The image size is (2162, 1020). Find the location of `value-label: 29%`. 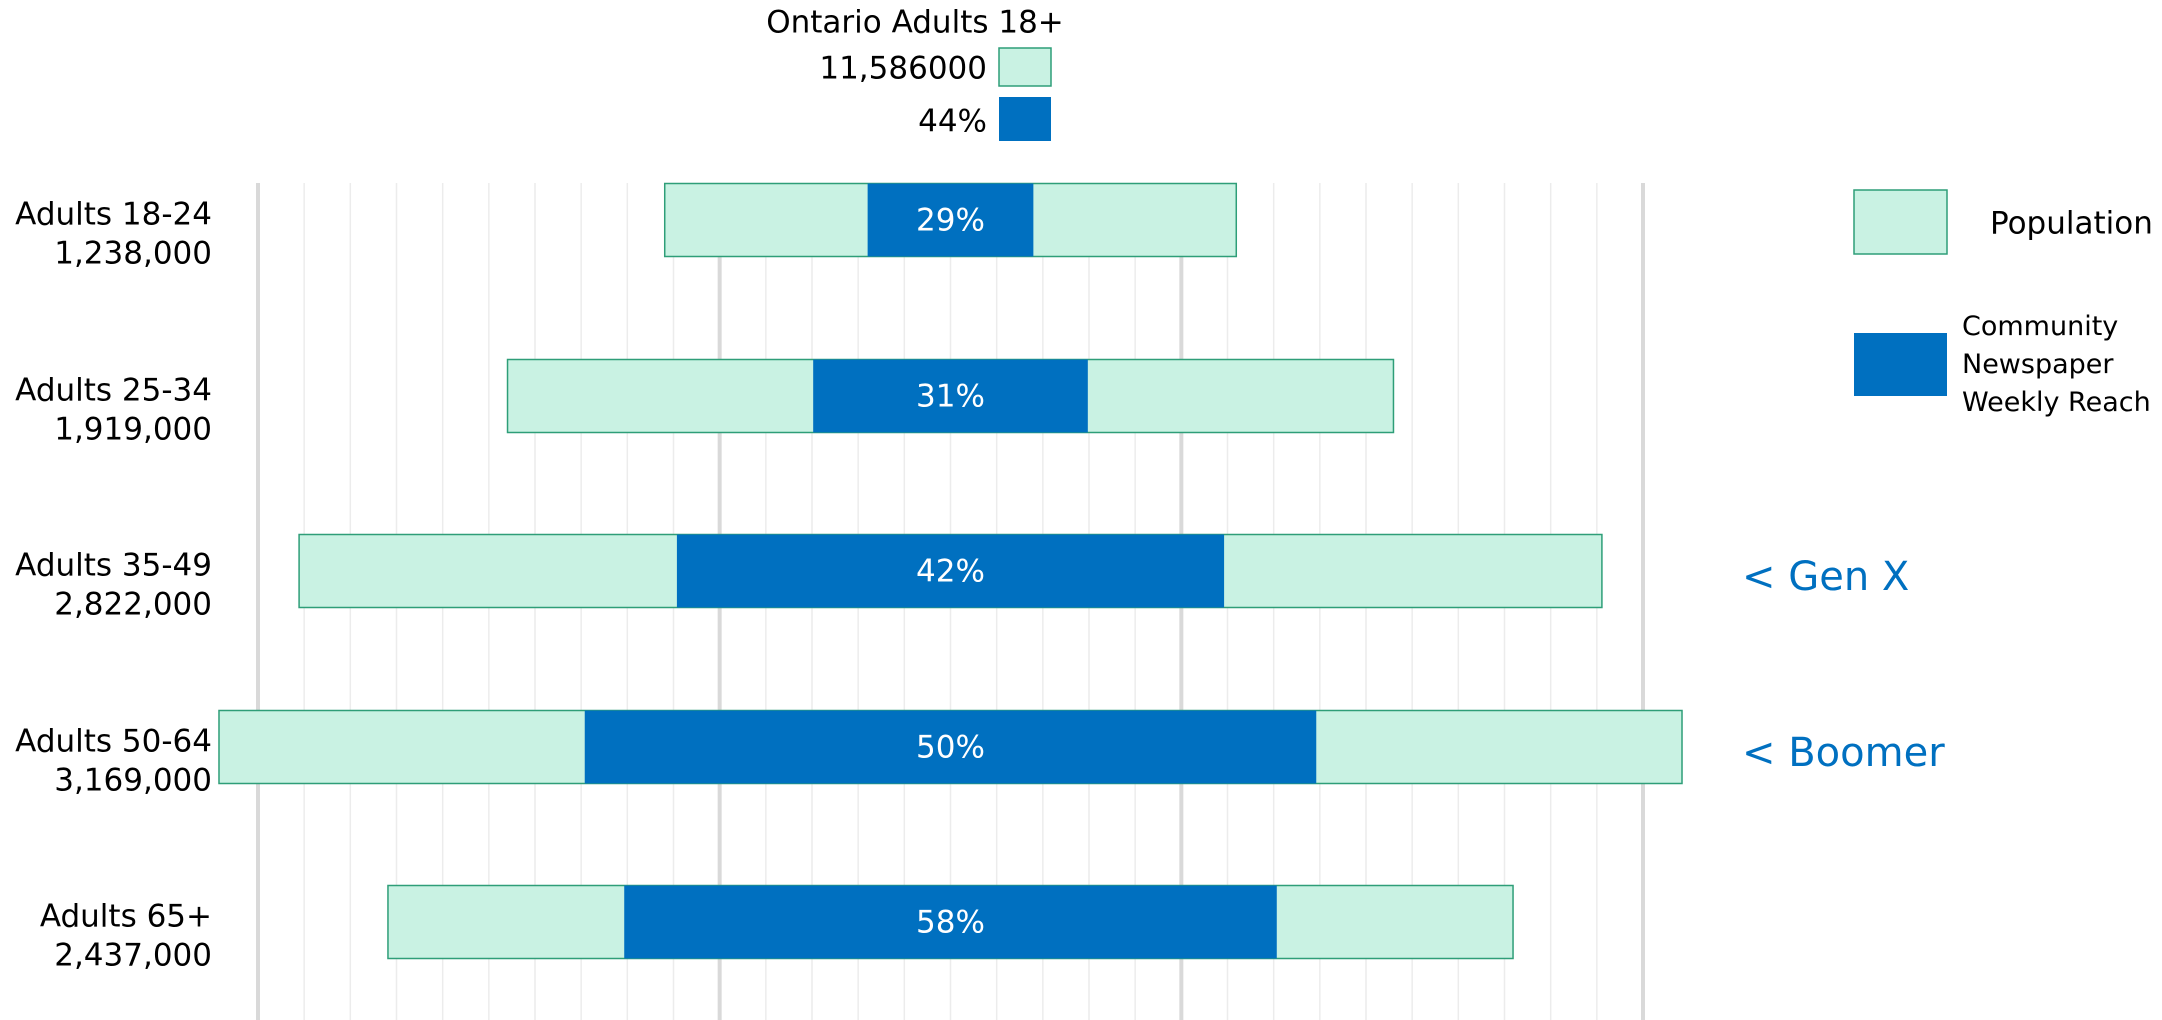

value-label: 29% is located at coordinates (950, 221).